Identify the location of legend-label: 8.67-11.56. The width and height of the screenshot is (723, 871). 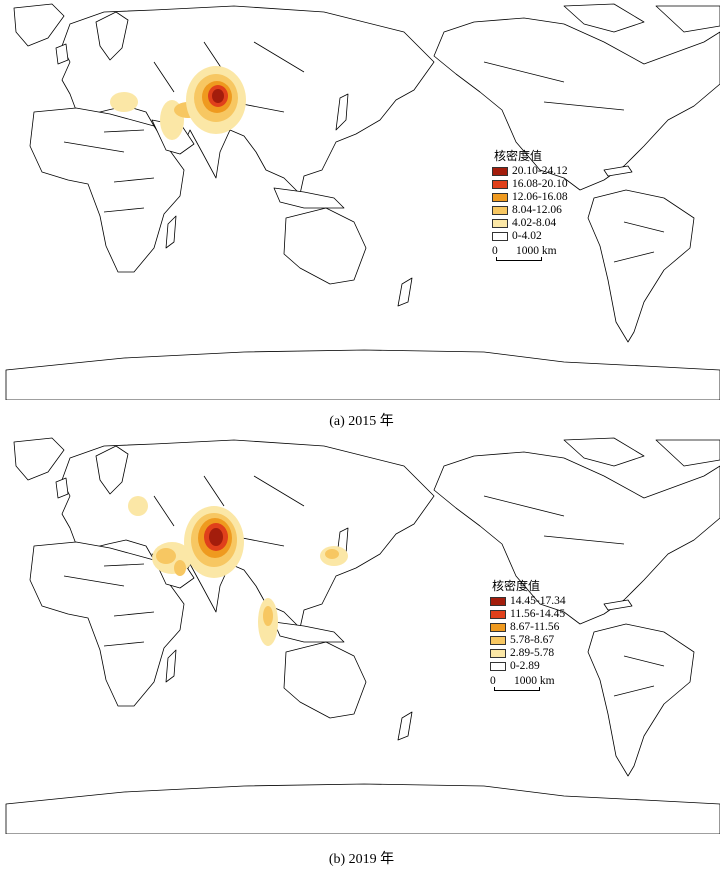
(535, 627).